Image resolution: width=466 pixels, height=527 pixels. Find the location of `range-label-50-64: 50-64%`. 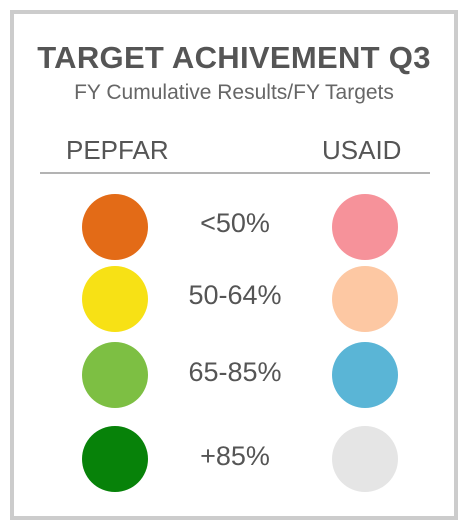

range-label-50-64: 50-64% is located at coordinates (235, 295).